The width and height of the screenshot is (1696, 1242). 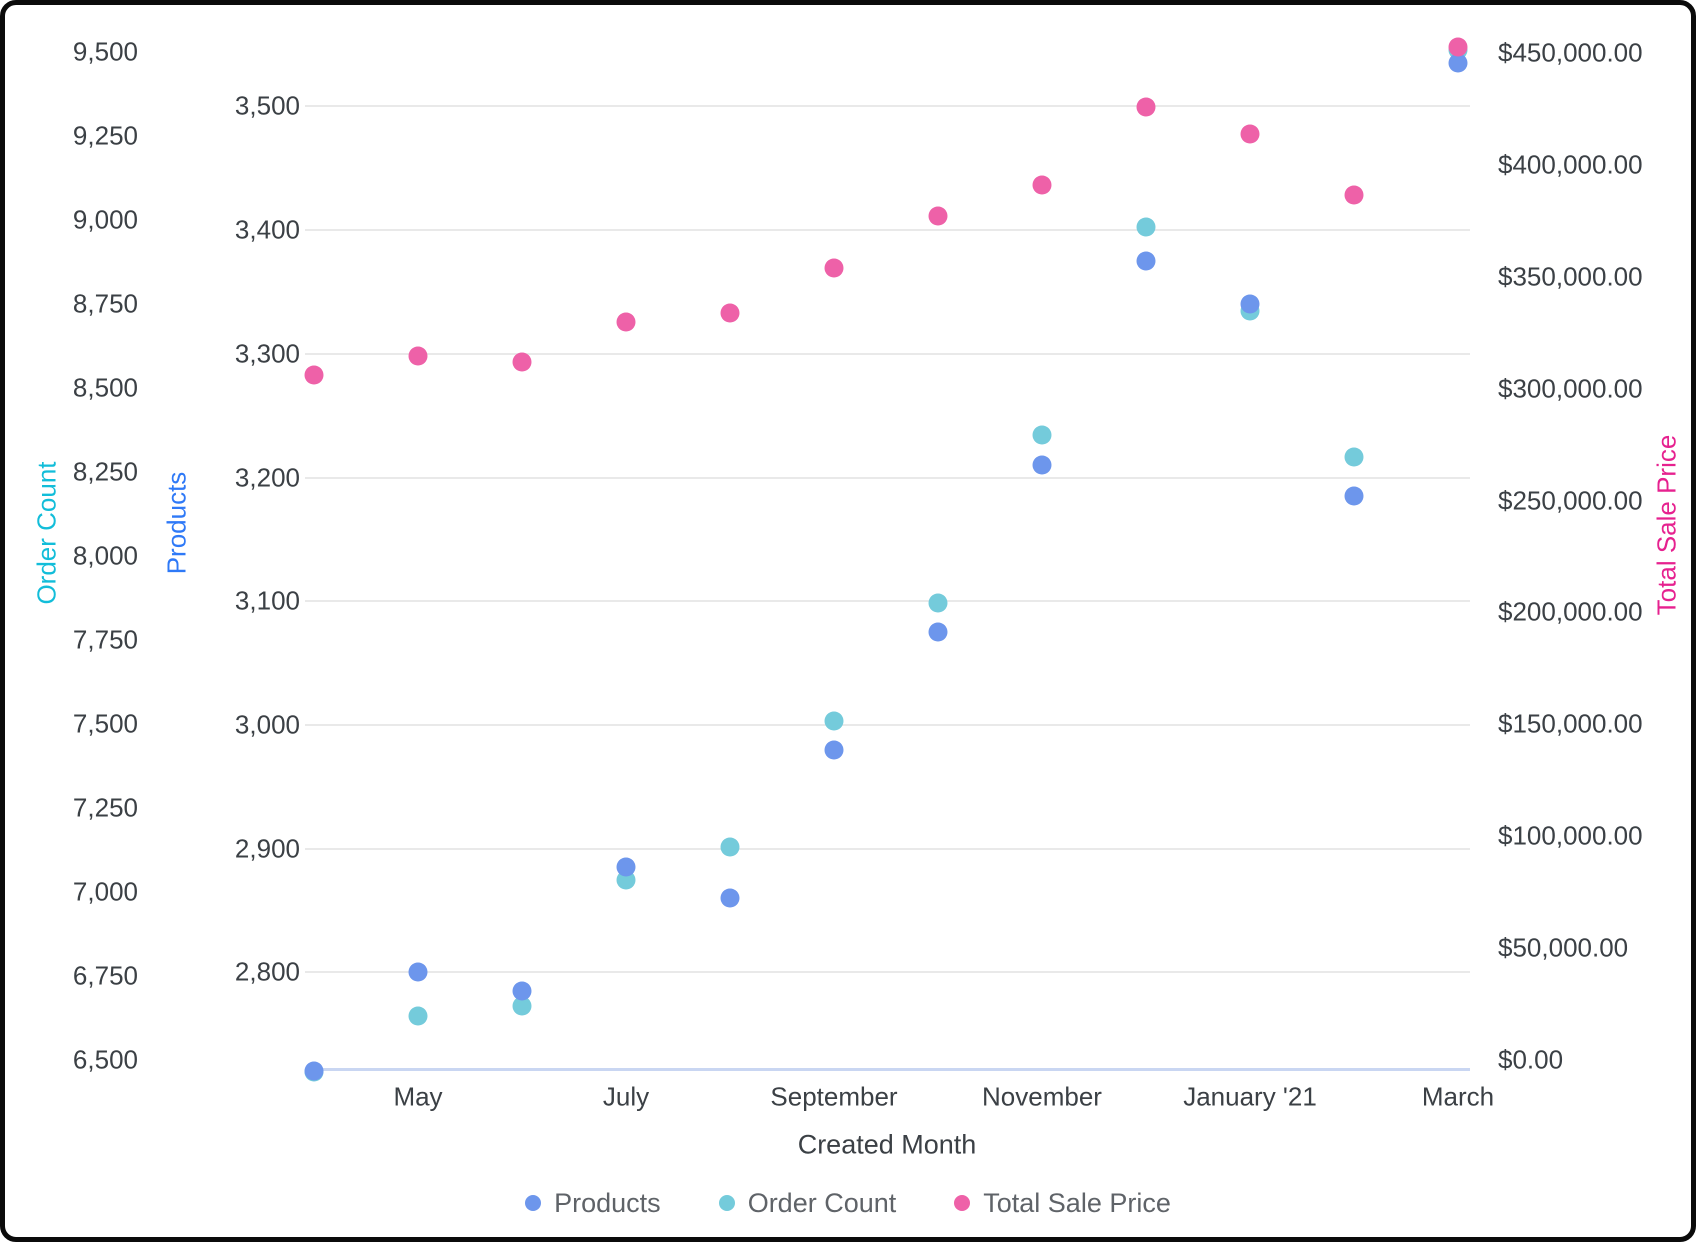 What do you see at coordinates (1570, 276) in the screenshot?
I see `total_sale_price-tick-label: $350,000.00` at bounding box center [1570, 276].